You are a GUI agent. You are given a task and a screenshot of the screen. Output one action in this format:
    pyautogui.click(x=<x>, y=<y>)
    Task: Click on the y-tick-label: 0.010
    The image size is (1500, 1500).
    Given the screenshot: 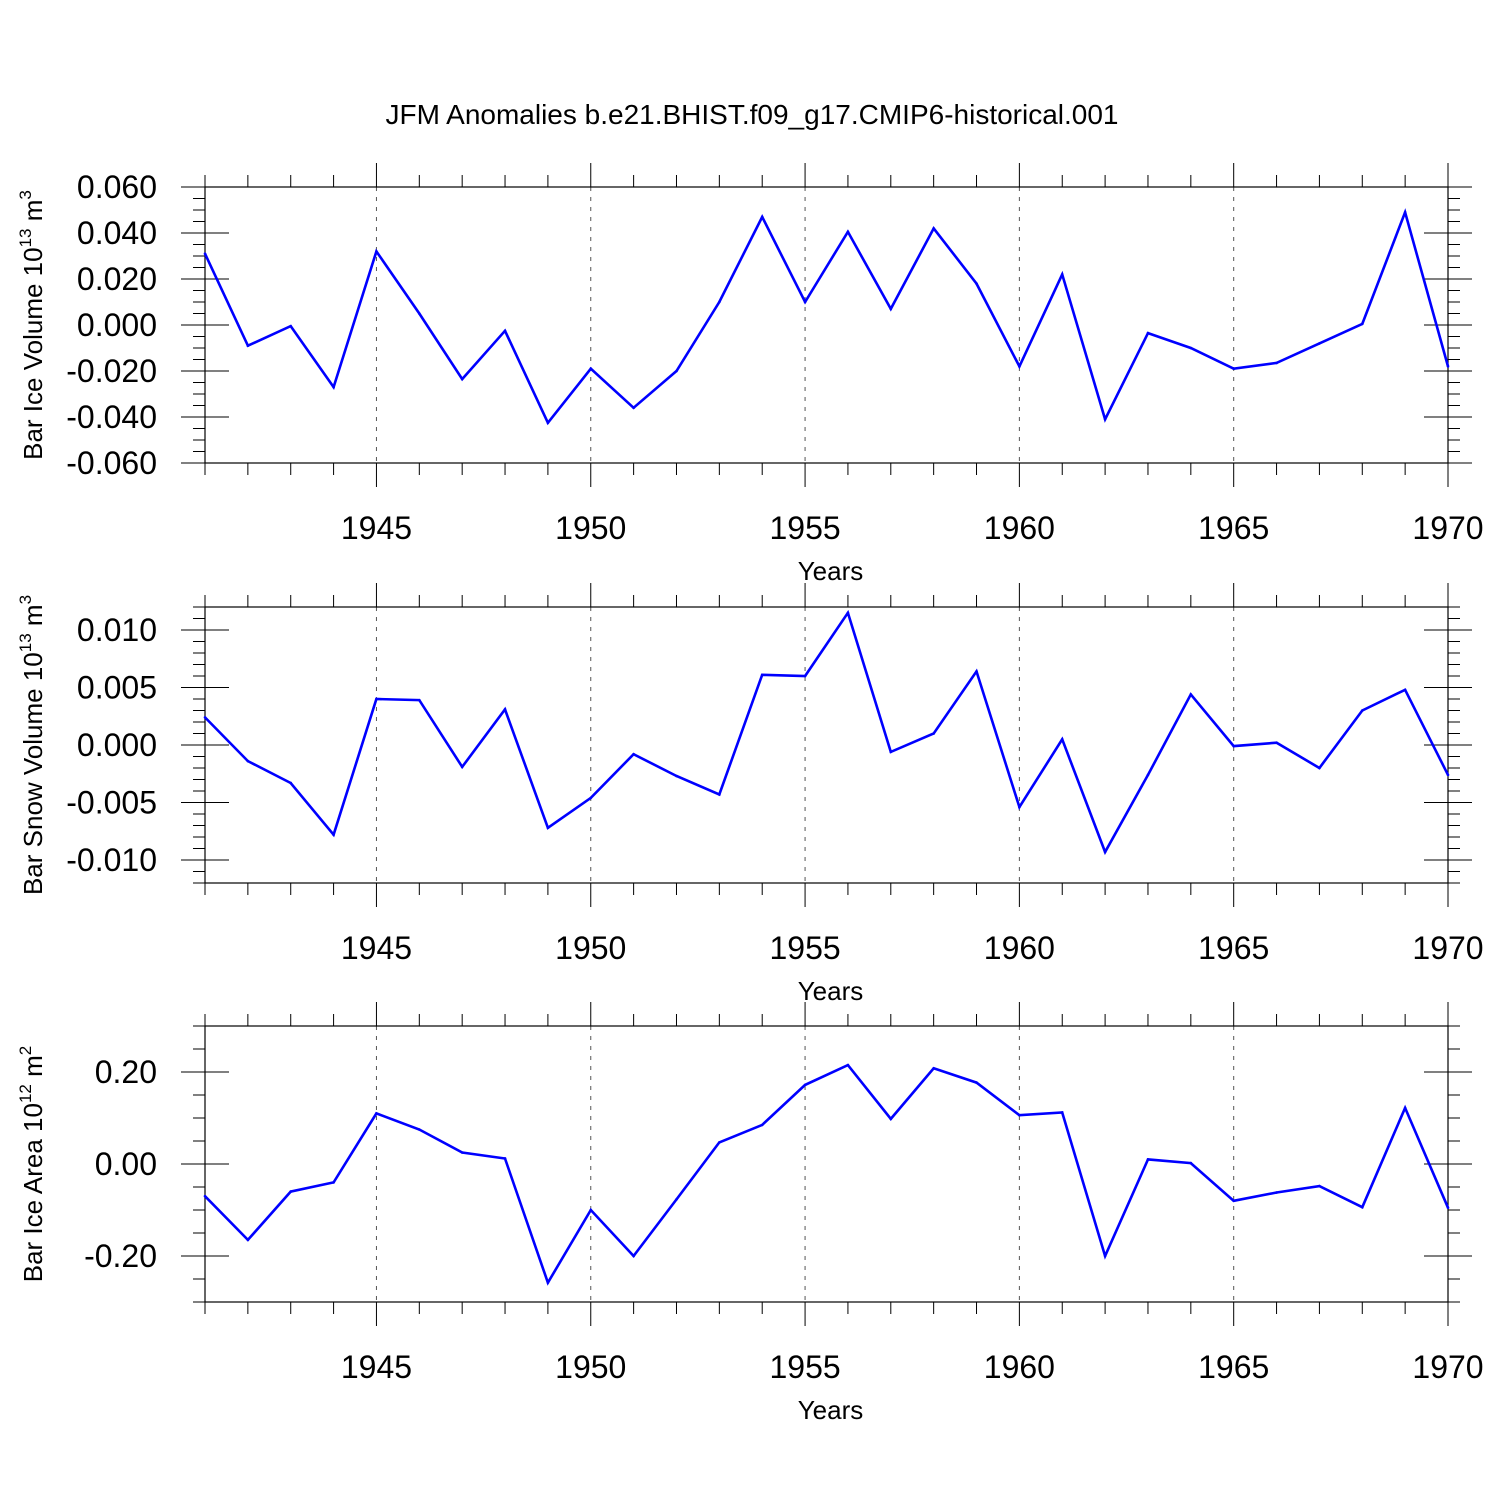 What is the action you would take?
    pyautogui.click(x=117, y=630)
    